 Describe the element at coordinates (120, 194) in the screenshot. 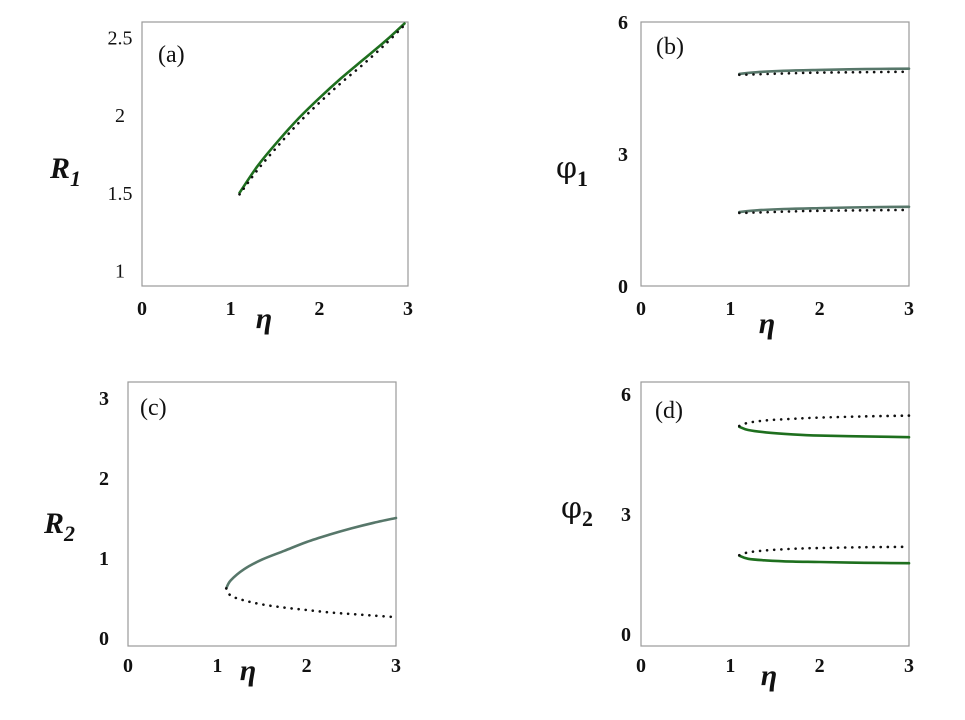

I see `y-tick-label: 1.5` at that location.